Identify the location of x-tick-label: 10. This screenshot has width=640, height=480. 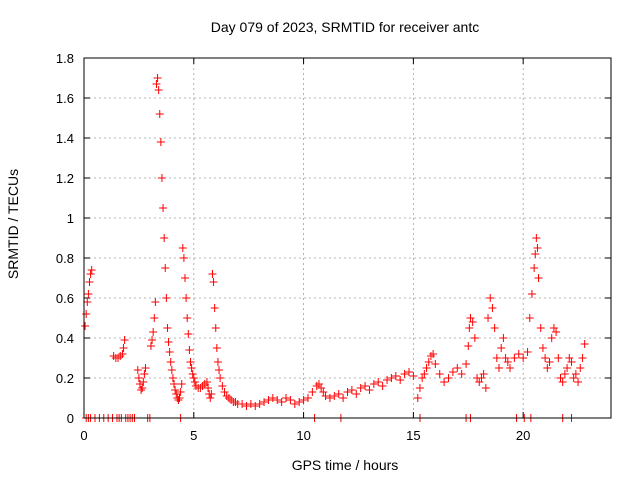
(303, 435).